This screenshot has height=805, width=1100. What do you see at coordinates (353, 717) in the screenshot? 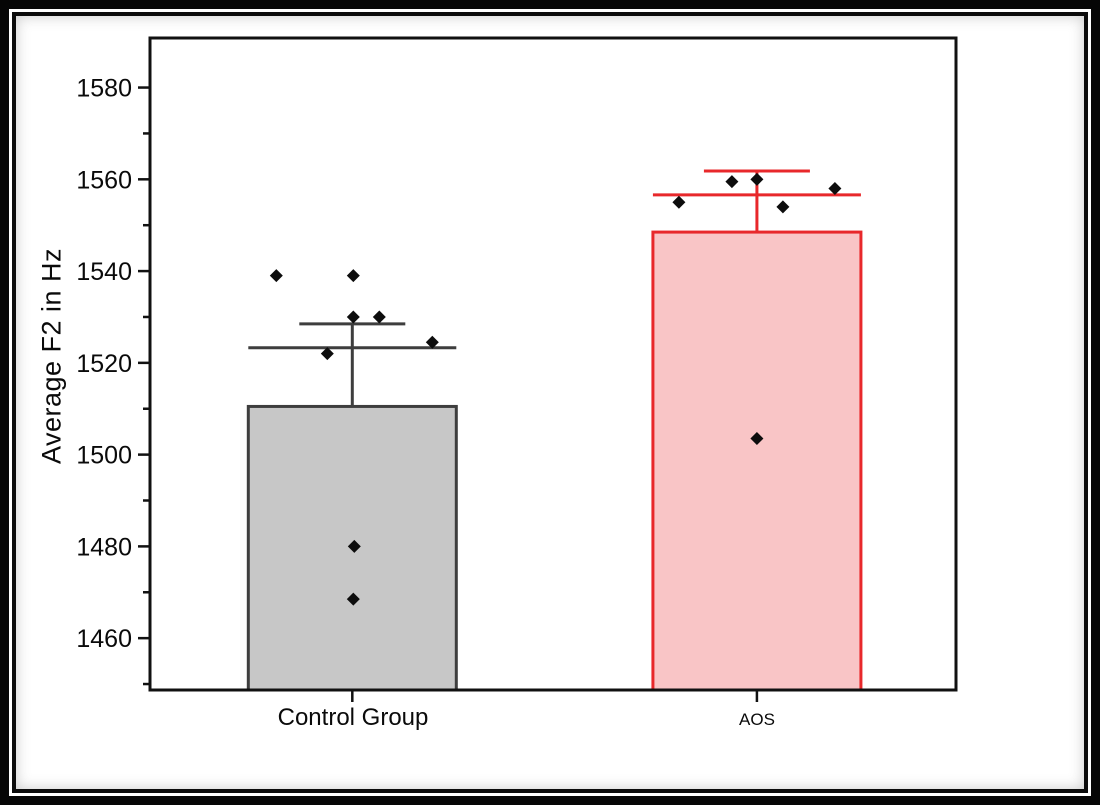
I see `x-tick-label-control-group: Control Group` at bounding box center [353, 717].